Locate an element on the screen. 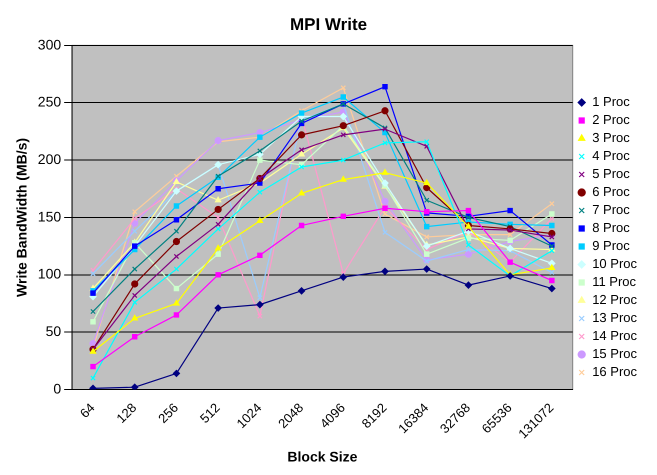 This screenshot has height=475, width=657. legend-label: 4 Proc is located at coordinates (611, 156).